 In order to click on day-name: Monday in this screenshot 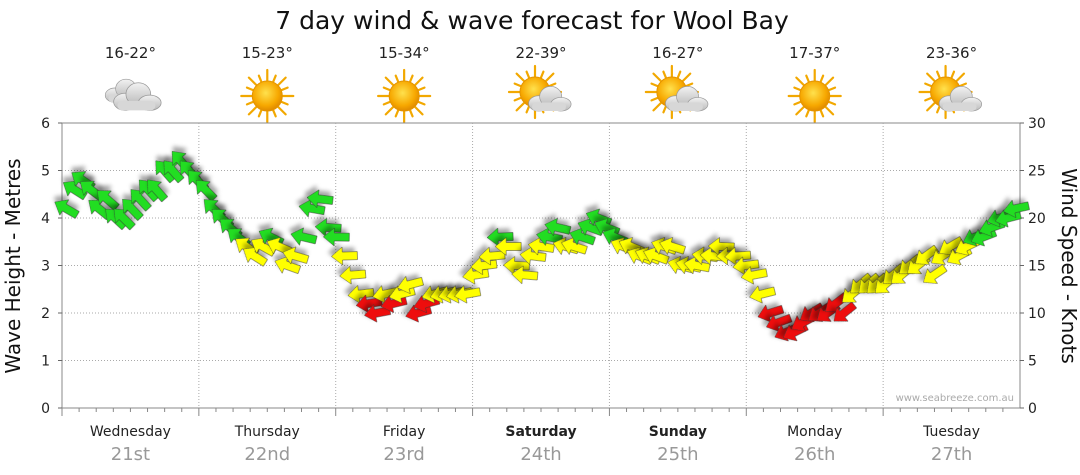, I will do `click(814, 432)`.